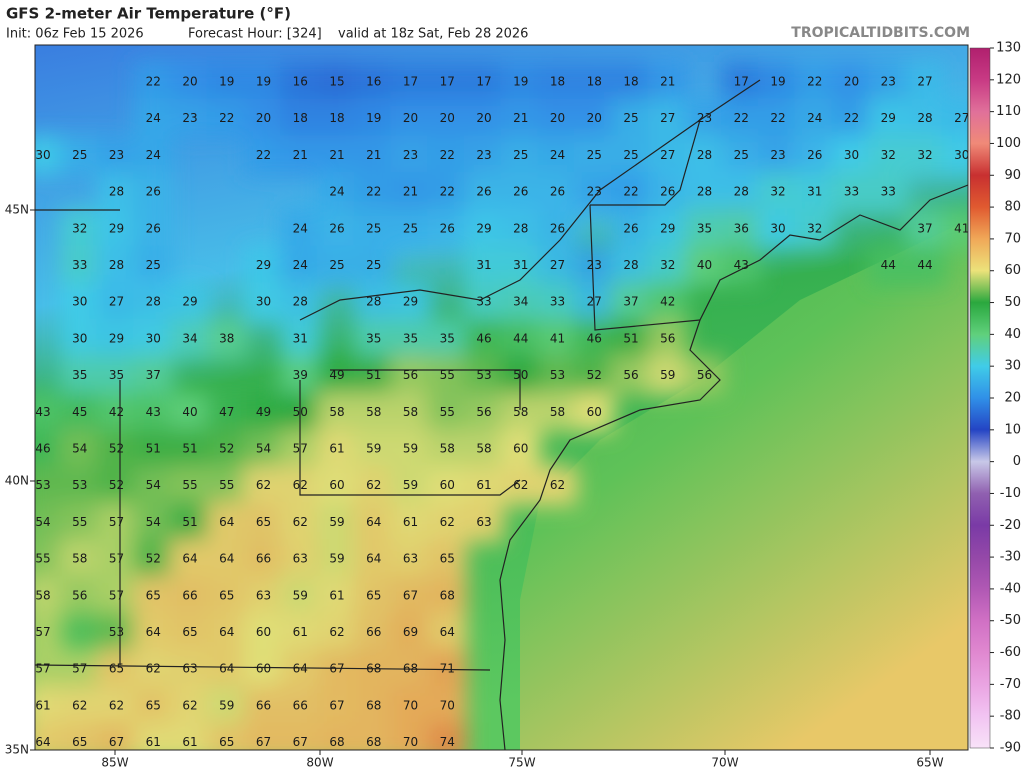 This screenshot has height=776, width=1024. I want to click on temperature-value: 17, so click(483, 82).